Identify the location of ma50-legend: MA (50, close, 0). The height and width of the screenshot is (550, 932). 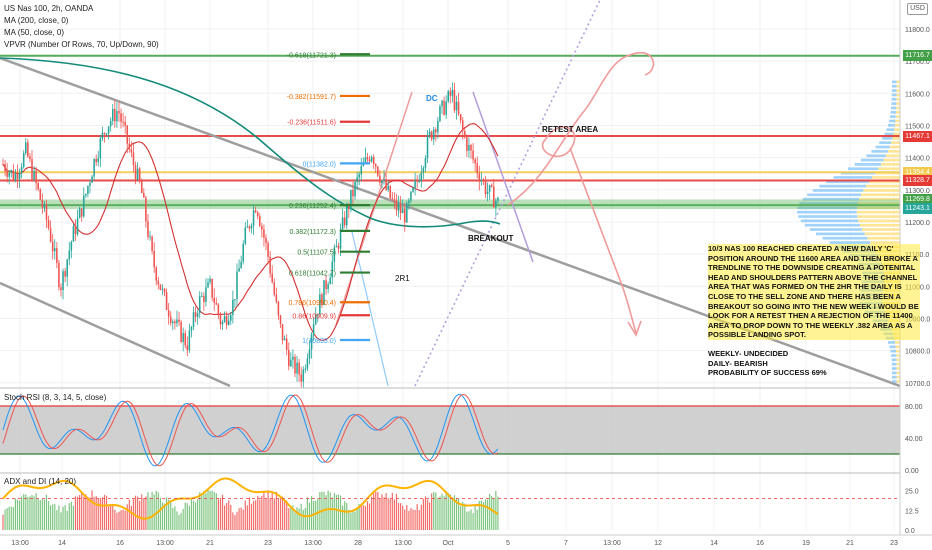
(34, 32).